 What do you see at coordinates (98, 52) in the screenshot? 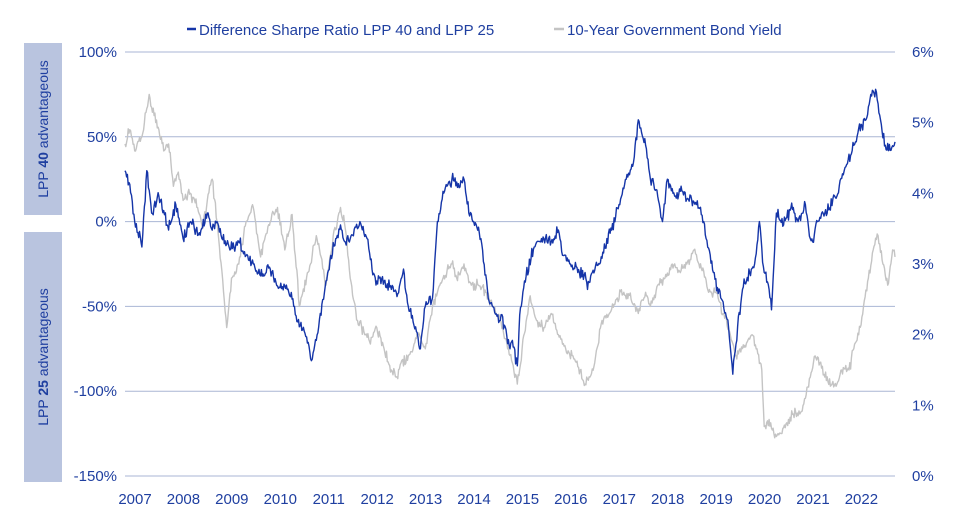
I see `y-left-tick-label: 100%` at bounding box center [98, 52].